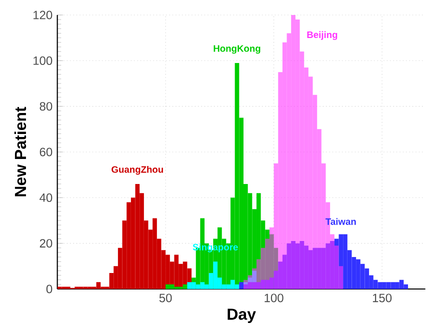  What do you see at coordinates (20, 151) in the screenshot?
I see `y-axis-title: New Patient` at bounding box center [20, 151].